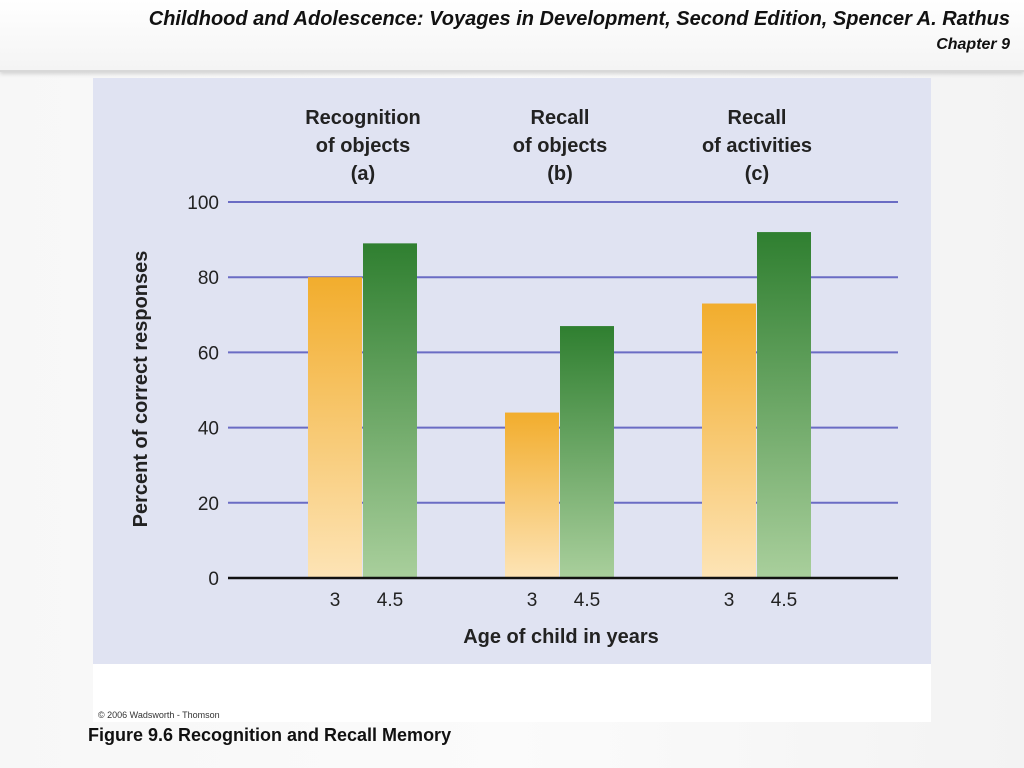 Image resolution: width=1024 pixels, height=768 pixels. Describe the element at coordinates (560, 174) in the screenshot. I see `group-title-1-line-2: (b)` at that location.